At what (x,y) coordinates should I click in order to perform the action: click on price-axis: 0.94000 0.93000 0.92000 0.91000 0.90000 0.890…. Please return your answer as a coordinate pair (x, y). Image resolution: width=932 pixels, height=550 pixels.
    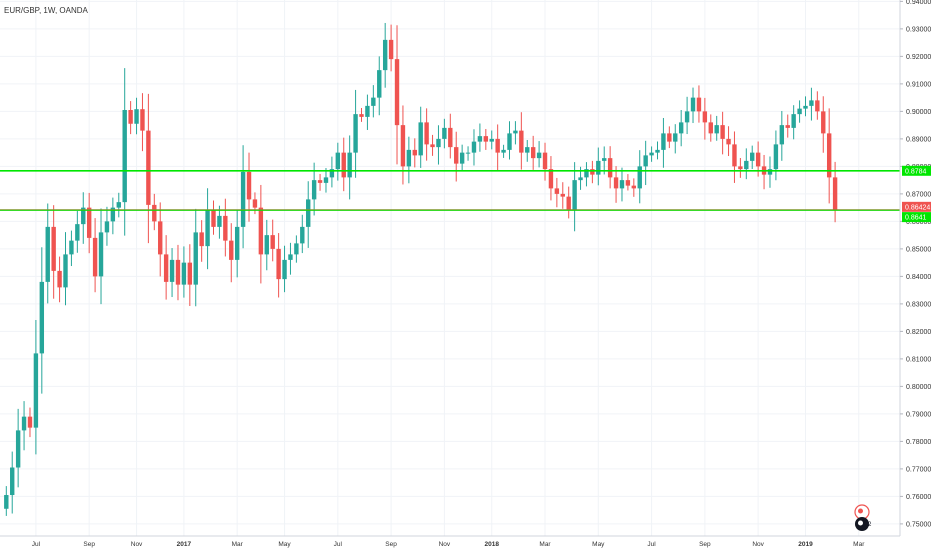
    Looking at the image, I should click on (915, 264).